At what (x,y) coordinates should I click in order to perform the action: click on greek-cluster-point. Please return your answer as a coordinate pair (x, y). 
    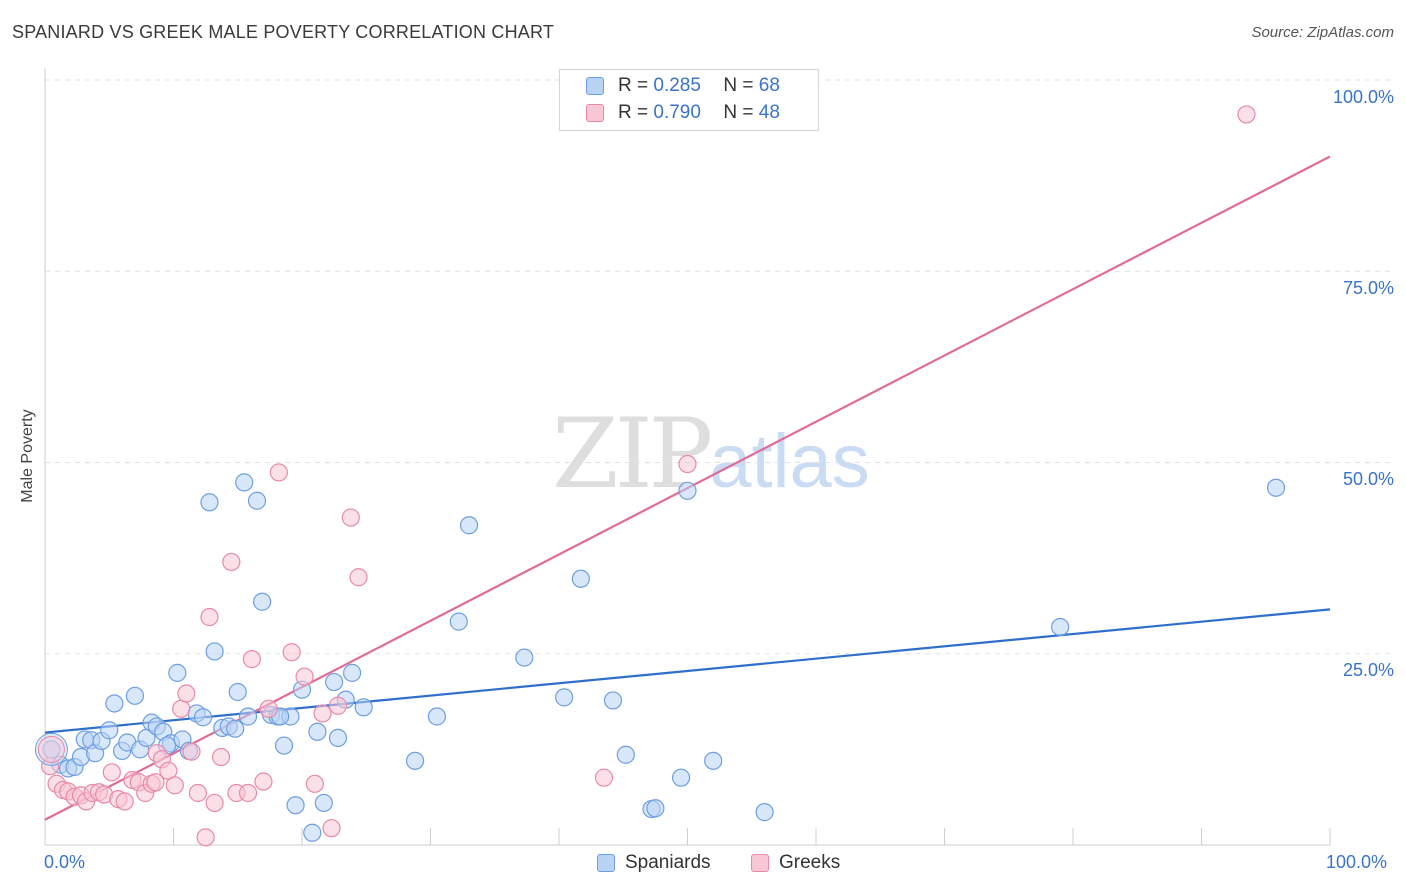
    Looking at the image, I should click on (51, 749).